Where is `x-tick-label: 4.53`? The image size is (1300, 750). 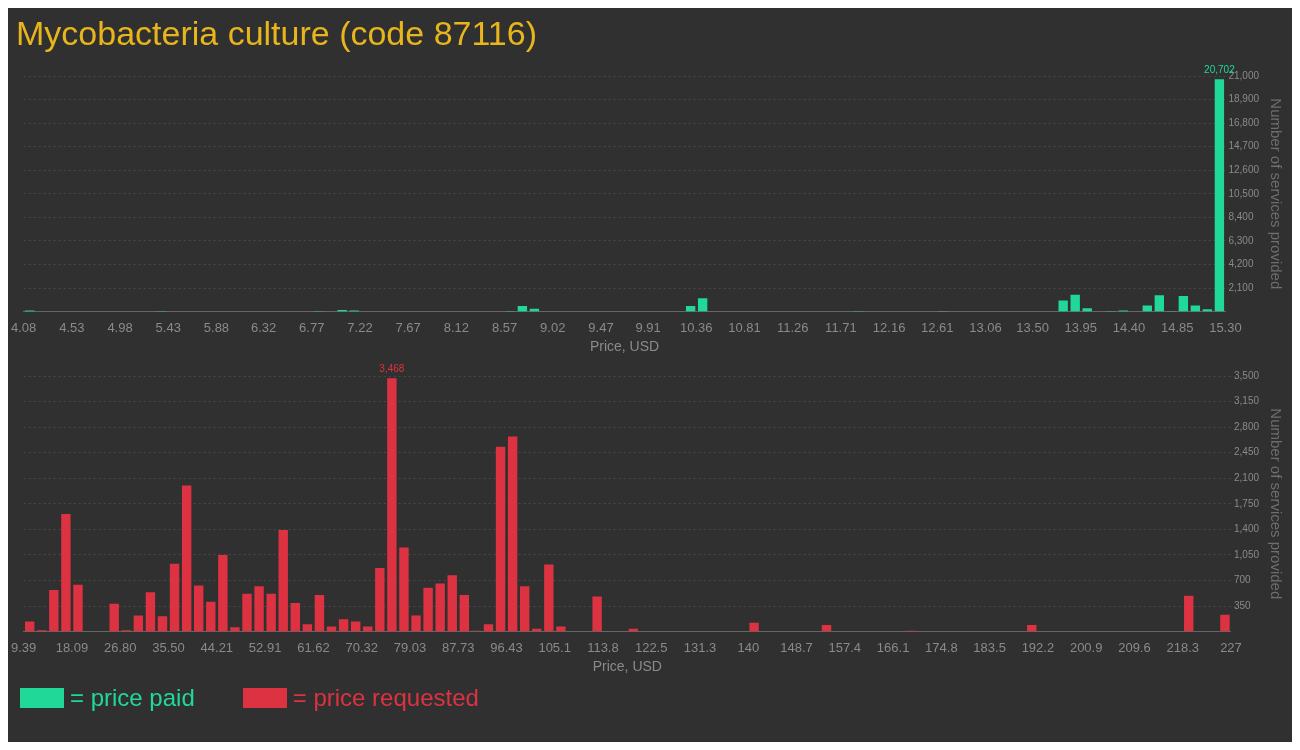
x-tick-label: 4.53 is located at coordinates (72, 327).